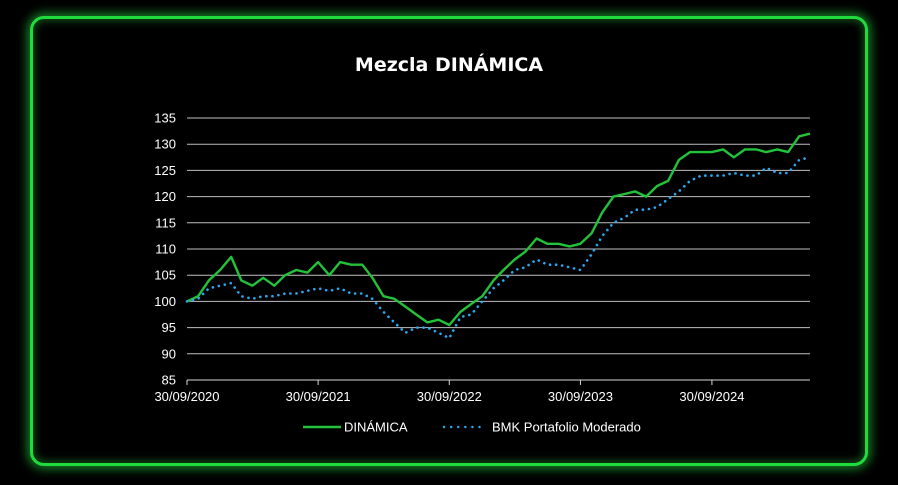 The width and height of the screenshot is (898, 485). What do you see at coordinates (165, 170) in the screenshot?
I see `y-tick-label: 125` at bounding box center [165, 170].